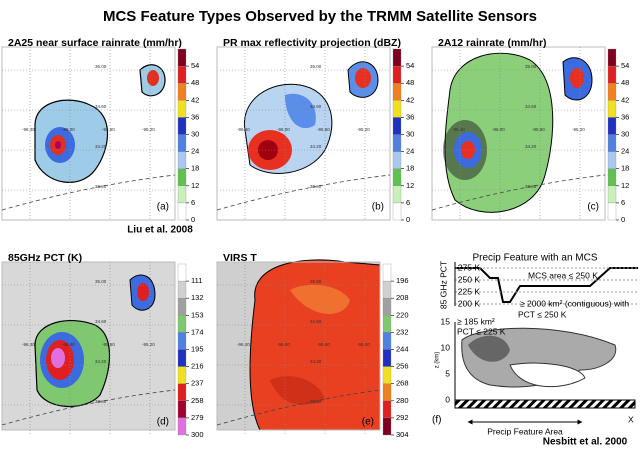 The height and width of the screenshot is (450, 640). What do you see at coordinates (402, 434) in the screenshot?
I see `colorbar-label: 304` at bounding box center [402, 434].